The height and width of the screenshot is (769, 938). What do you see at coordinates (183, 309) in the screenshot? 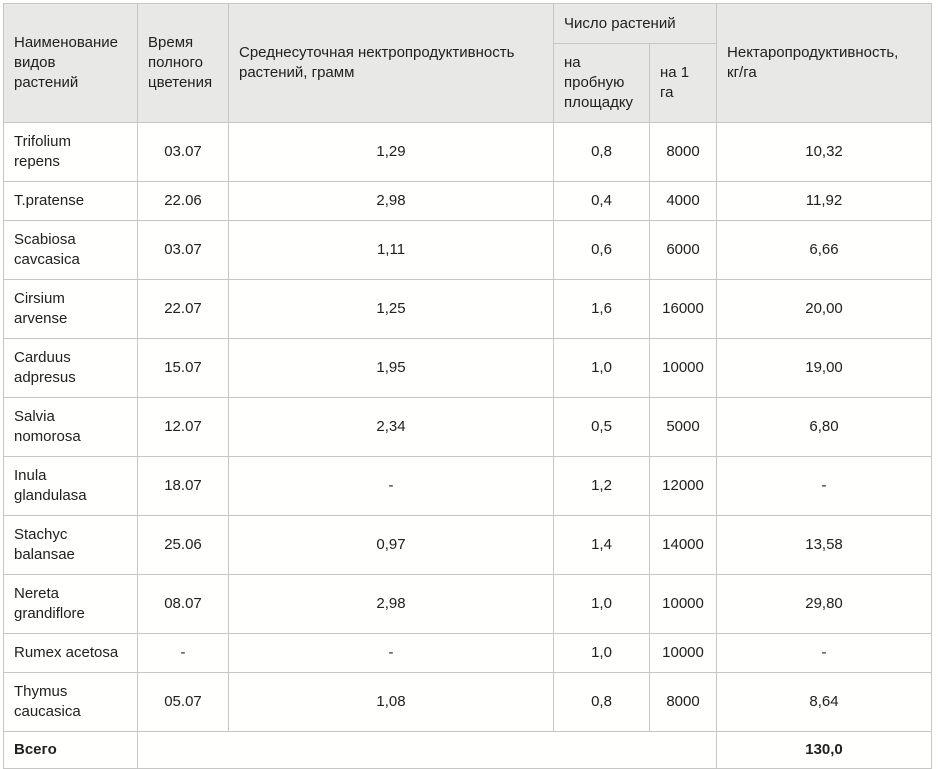
I see `bloom-time-cell: 22.07` at bounding box center [183, 309].